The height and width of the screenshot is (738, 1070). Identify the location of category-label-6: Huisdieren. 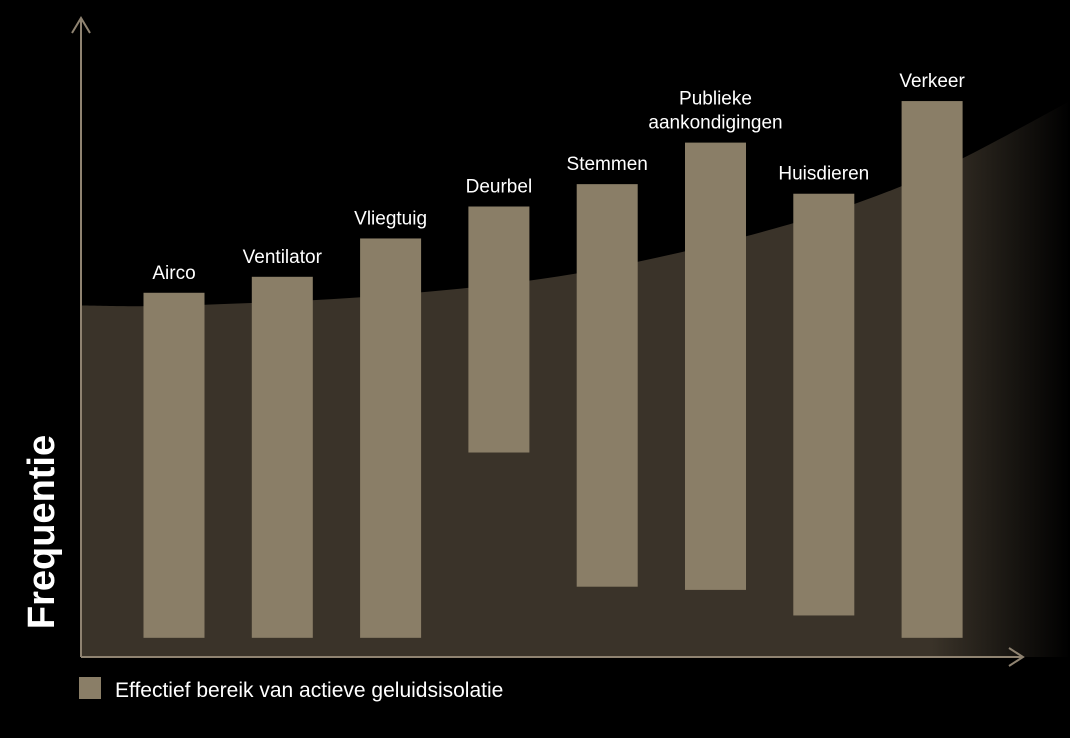
(823, 174).